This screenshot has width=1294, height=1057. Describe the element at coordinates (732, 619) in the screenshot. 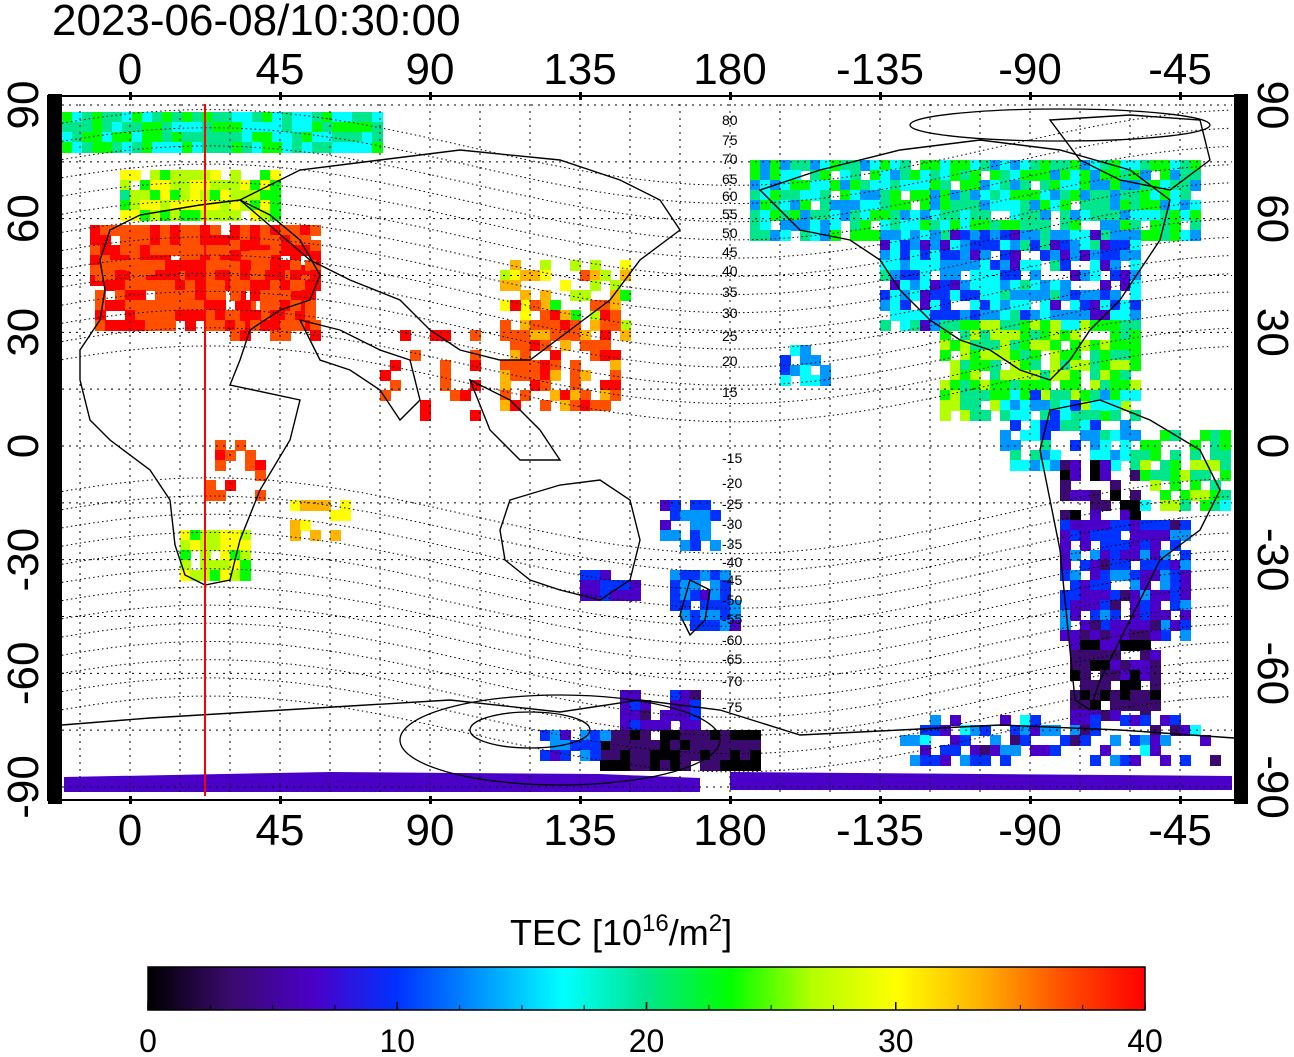

I see `mag-lat-label: -55` at that location.